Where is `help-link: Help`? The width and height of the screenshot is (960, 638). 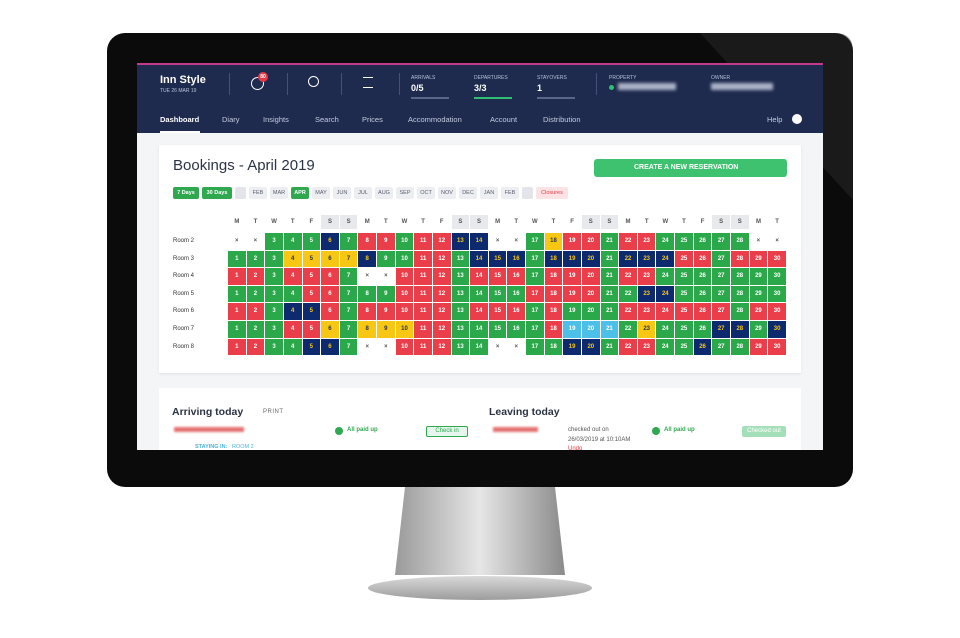
help-link: Help is located at coordinates (775, 119).